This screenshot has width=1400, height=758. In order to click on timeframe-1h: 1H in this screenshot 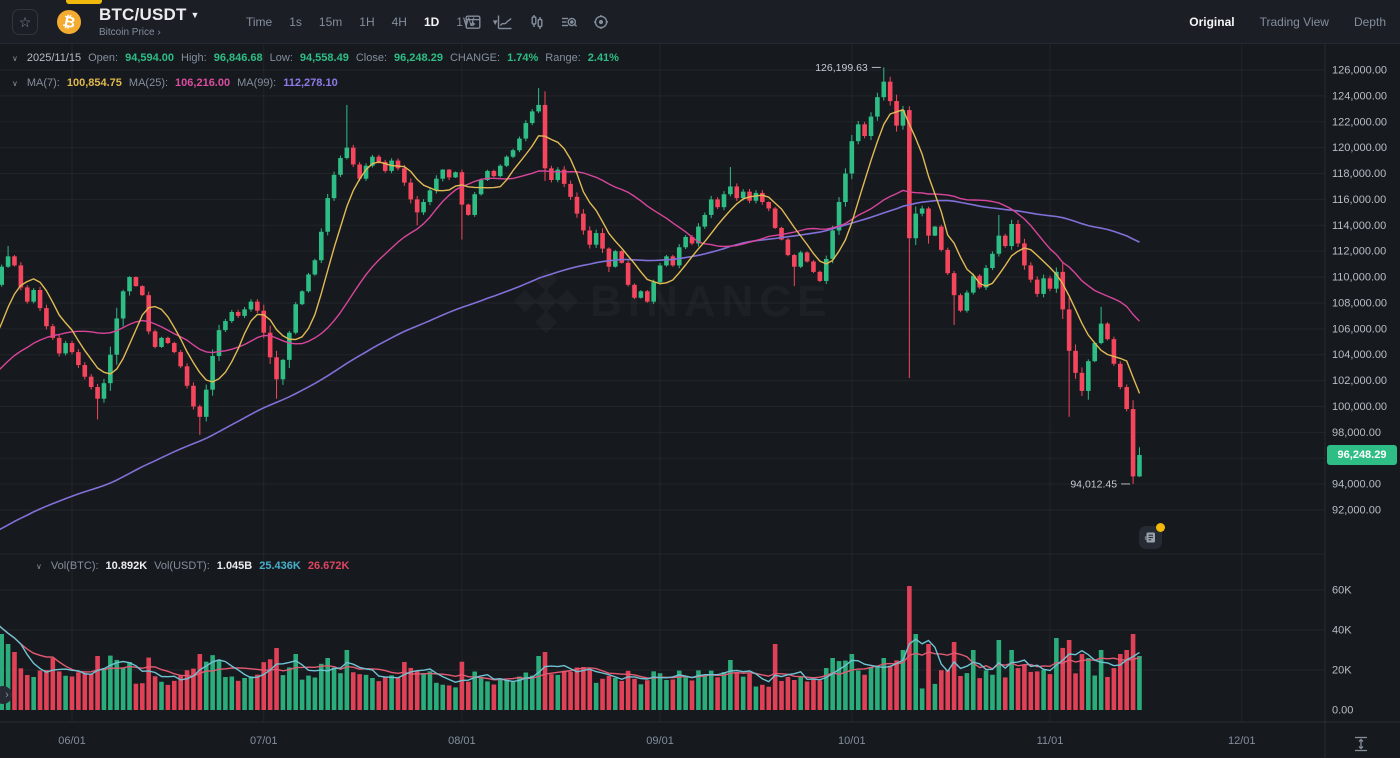, I will do `click(367, 22)`.